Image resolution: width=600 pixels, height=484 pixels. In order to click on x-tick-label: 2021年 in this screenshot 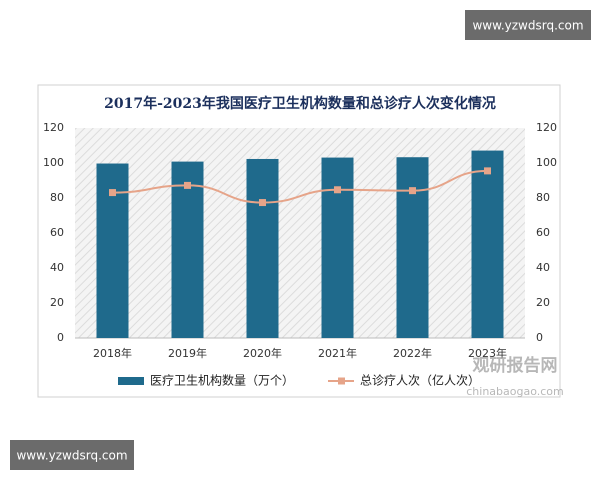, I will do `click(337, 353)`.